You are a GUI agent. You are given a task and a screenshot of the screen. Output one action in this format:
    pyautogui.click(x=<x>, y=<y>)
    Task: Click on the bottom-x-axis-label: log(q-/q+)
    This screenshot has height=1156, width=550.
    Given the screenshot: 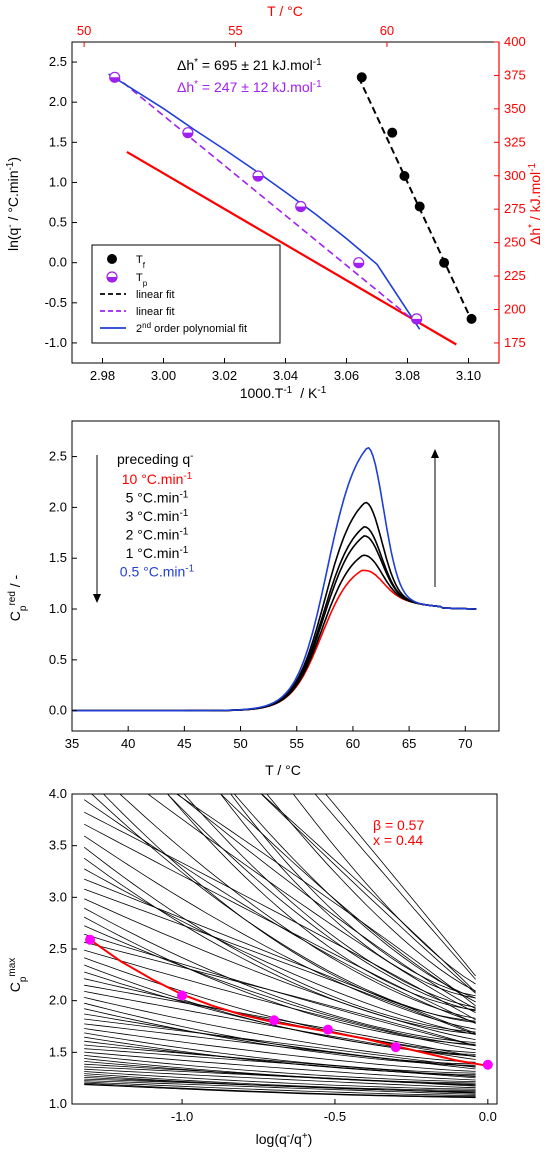 What is the action you would take?
    pyautogui.click(x=284, y=1139)
    